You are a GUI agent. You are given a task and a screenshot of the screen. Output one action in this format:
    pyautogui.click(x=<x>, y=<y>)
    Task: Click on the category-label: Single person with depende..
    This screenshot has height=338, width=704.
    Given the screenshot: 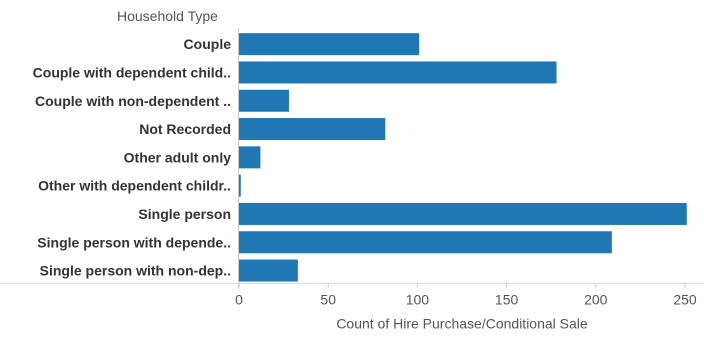 What is the action you would take?
    pyautogui.click(x=134, y=242)
    